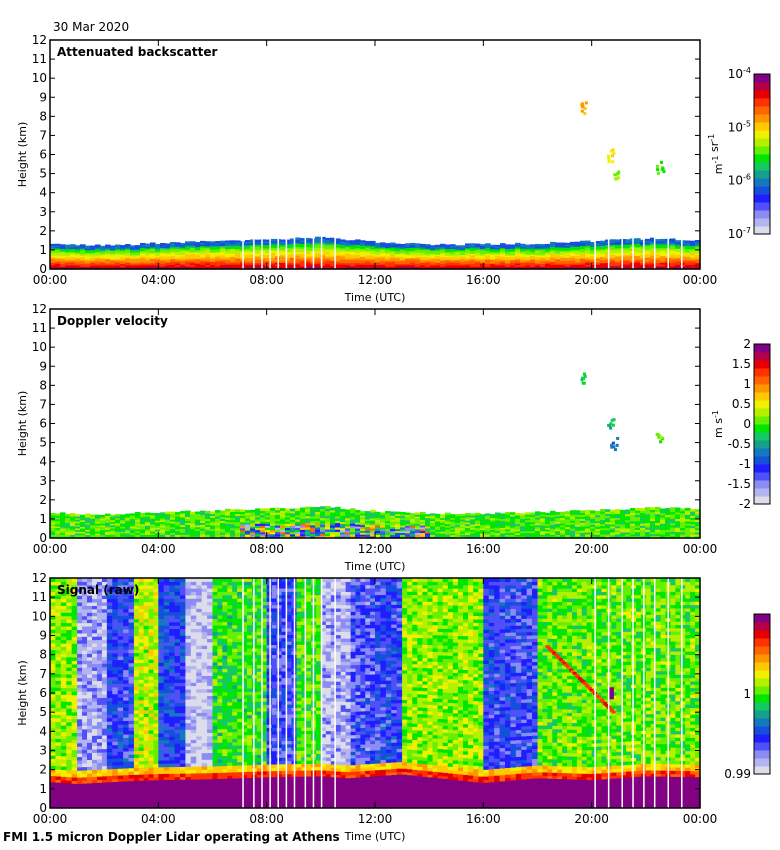 This screenshot has height=850, width=780. What do you see at coordinates (63, 795) in the screenshot?
I see `surface-layer-cell` at bounding box center [63, 795].